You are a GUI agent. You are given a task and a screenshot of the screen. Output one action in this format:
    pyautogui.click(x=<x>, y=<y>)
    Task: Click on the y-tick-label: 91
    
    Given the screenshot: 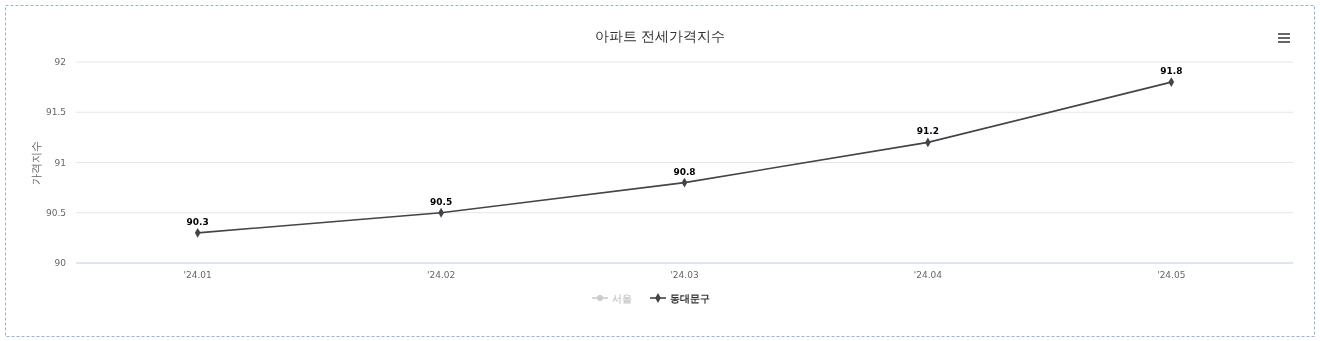 What is the action you would take?
    pyautogui.click(x=60, y=162)
    